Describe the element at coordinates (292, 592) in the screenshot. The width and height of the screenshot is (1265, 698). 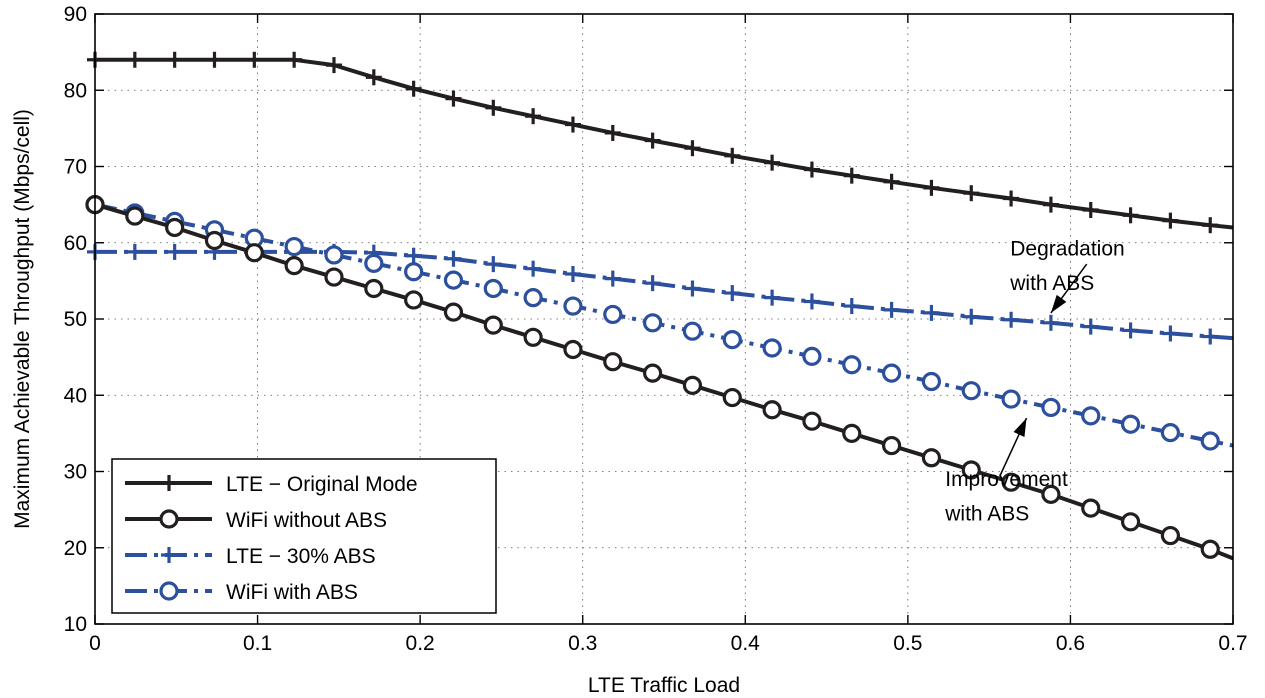
I see `legend-label: WiFi with ABS` at that location.